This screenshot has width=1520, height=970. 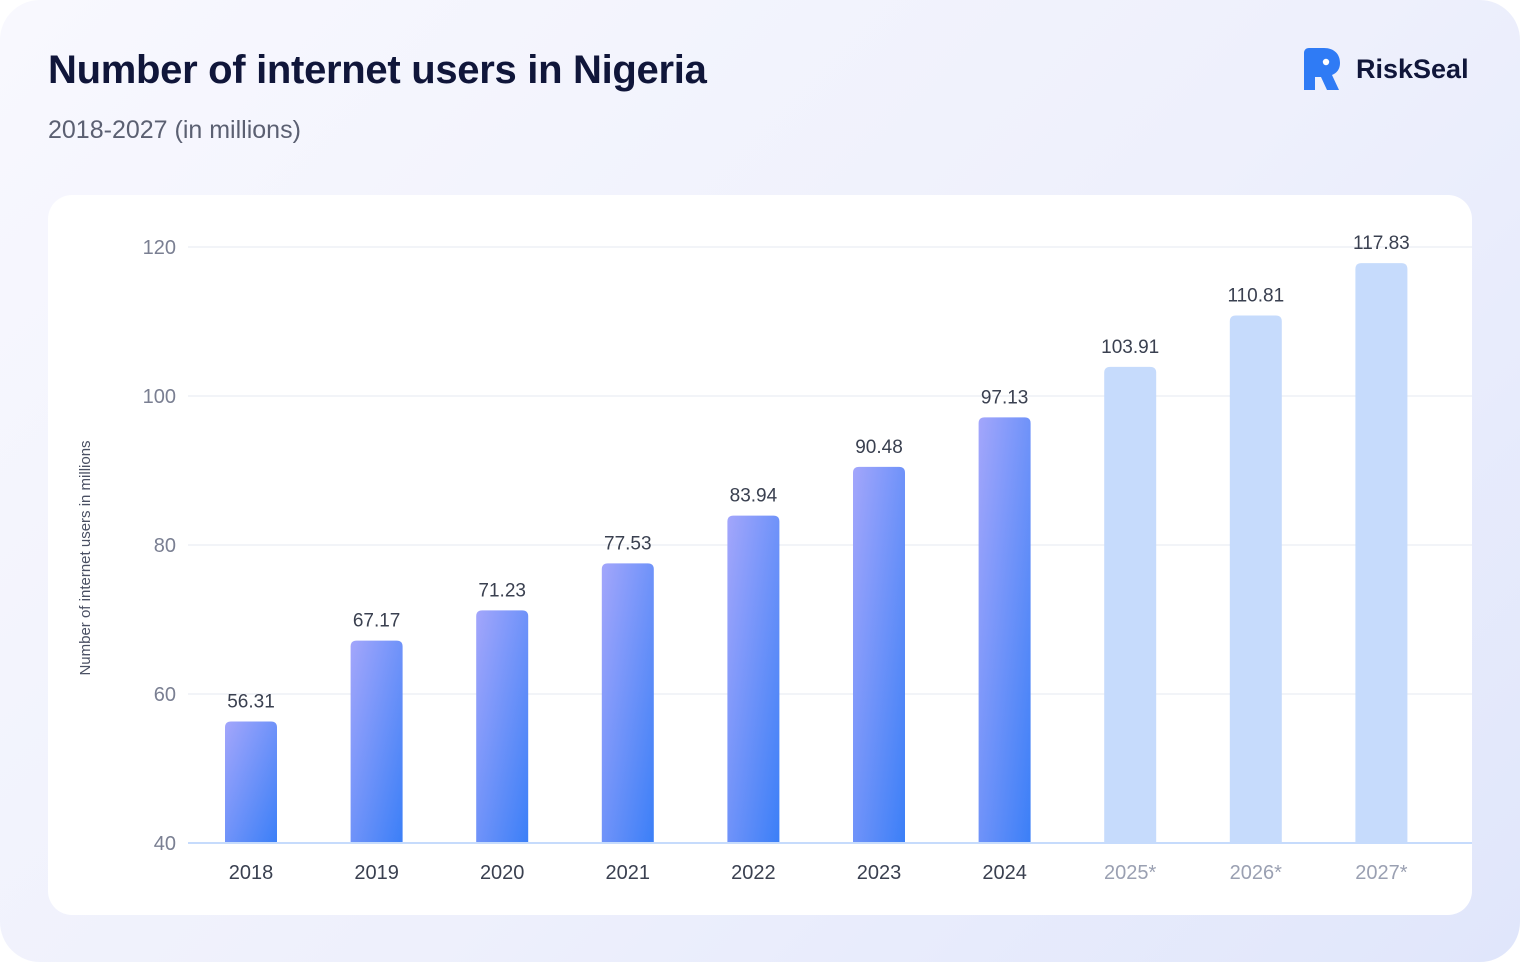 What do you see at coordinates (165, 695) in the screenshot?
I see `y-tick-label: 60` at bounding box center [165, 695].